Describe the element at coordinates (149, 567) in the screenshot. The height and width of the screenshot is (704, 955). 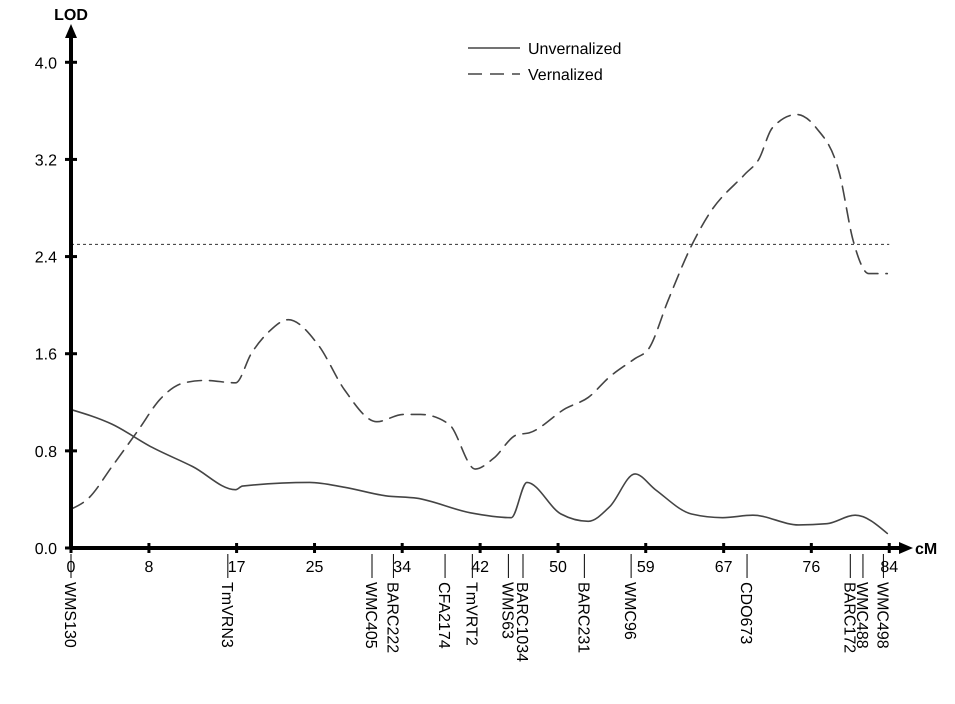
I see `x-tick-label: 8` at that location.